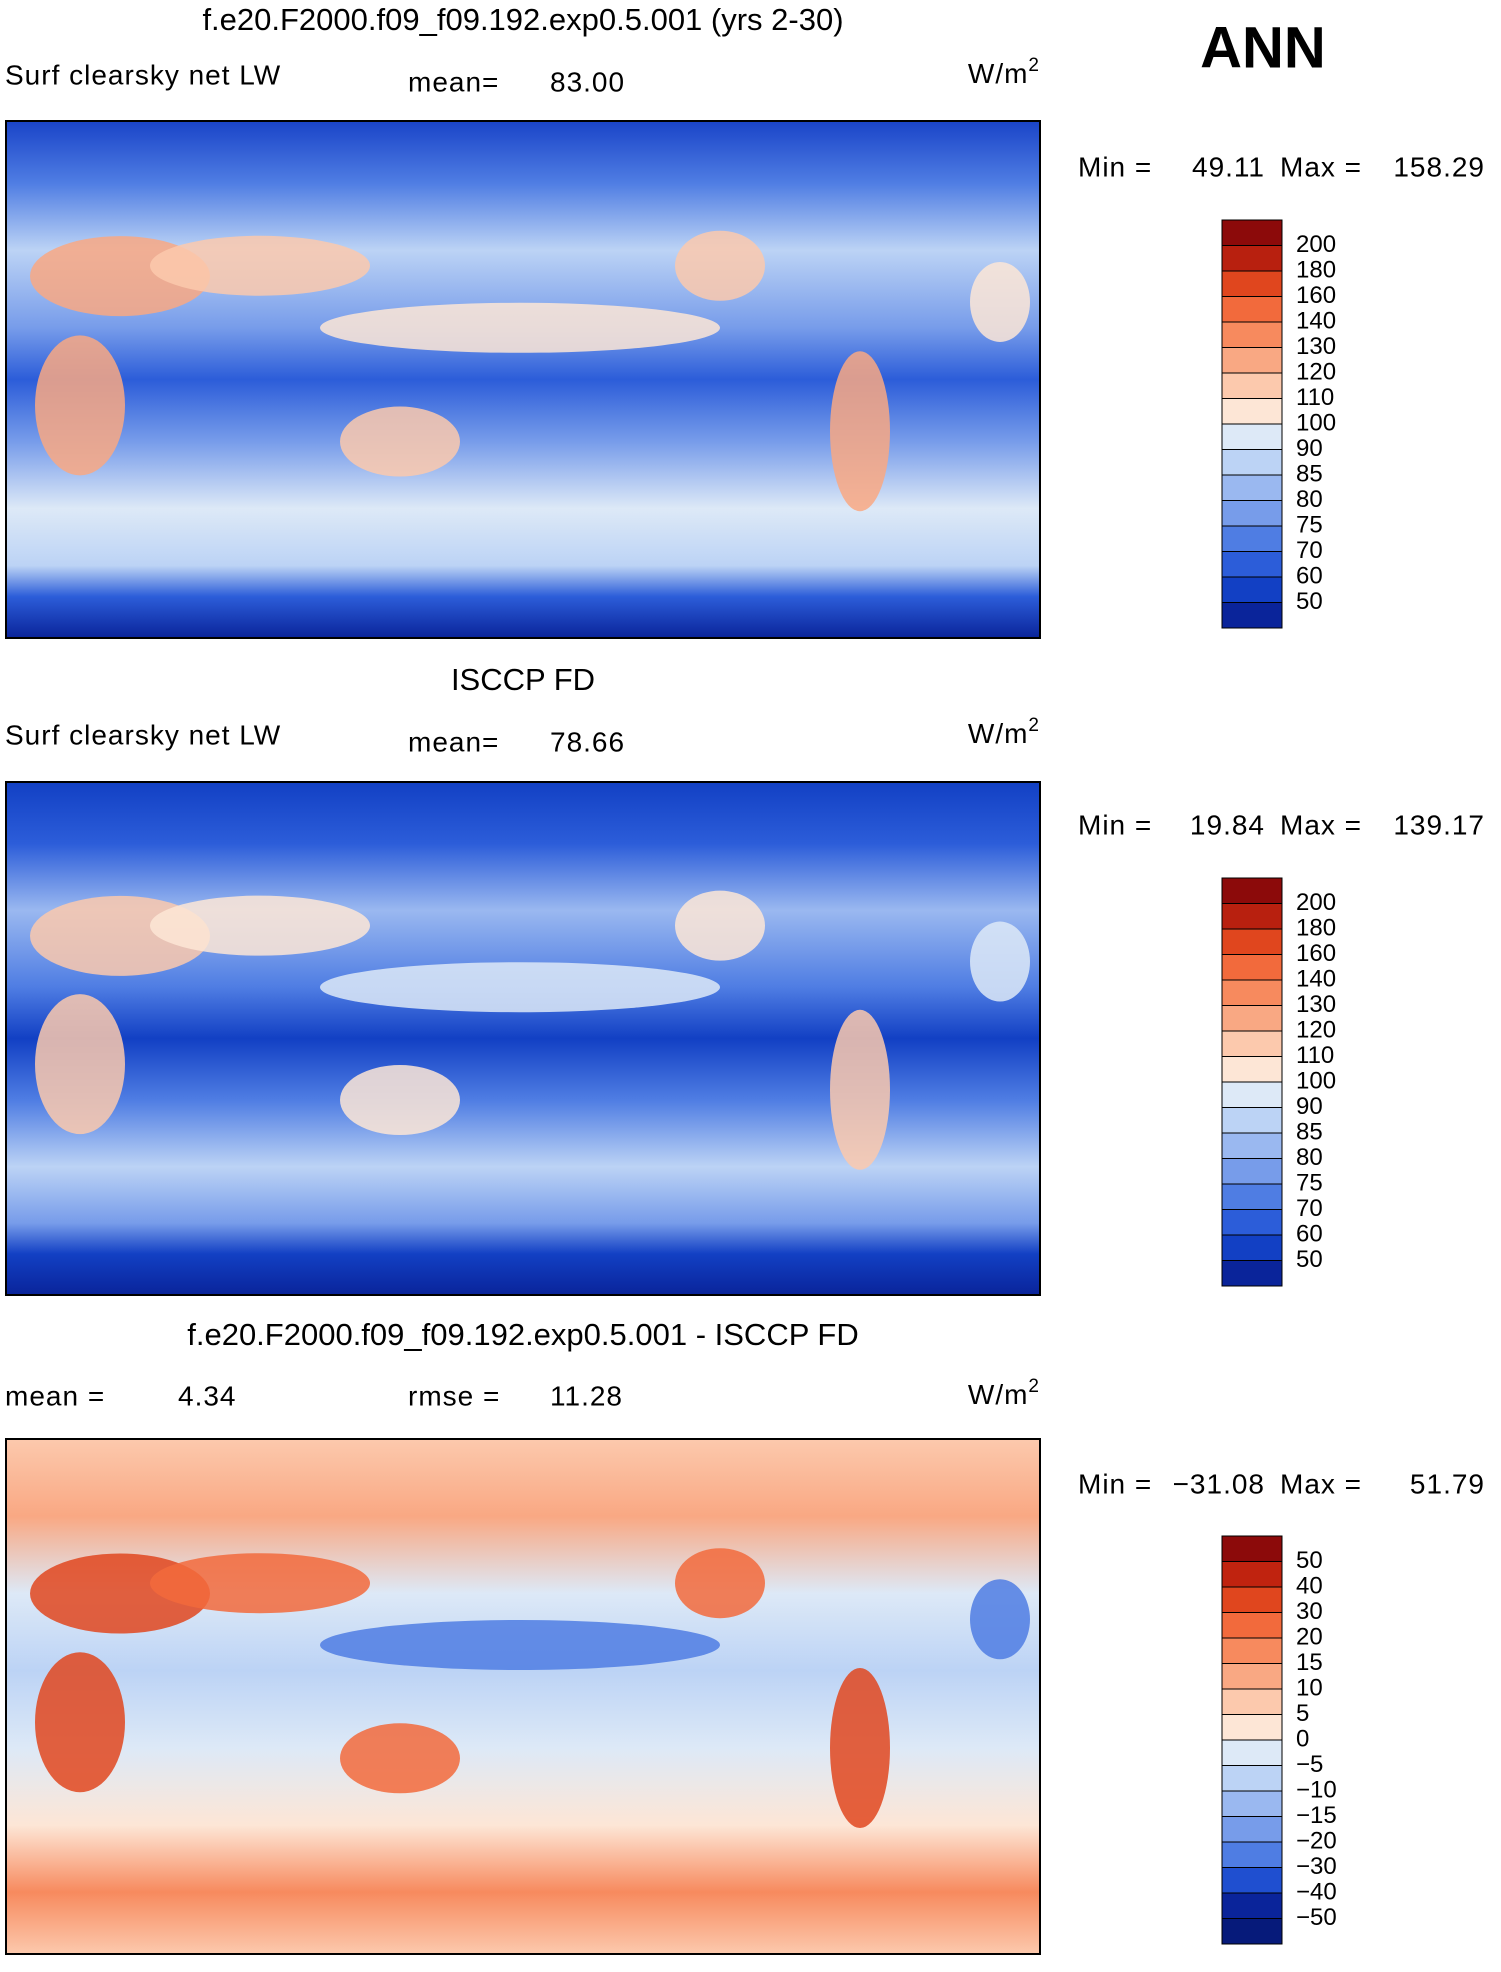 The height and width of the screenshot is (1972, 1501). What do you see at coordinates (1316, 1840) in the screenshot?
I see `colorbar-label: −20` at bounding box center [1316, 1840].